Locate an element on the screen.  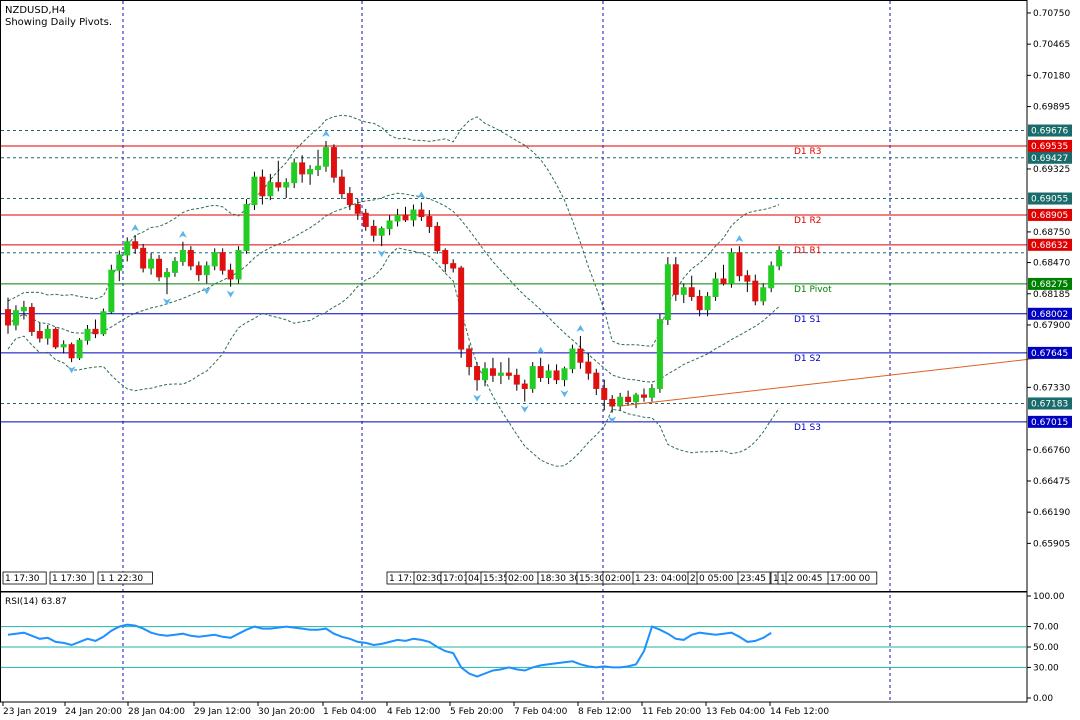
time-label-5: 1 Feb 04:00 is located at coordinates (350, 712).